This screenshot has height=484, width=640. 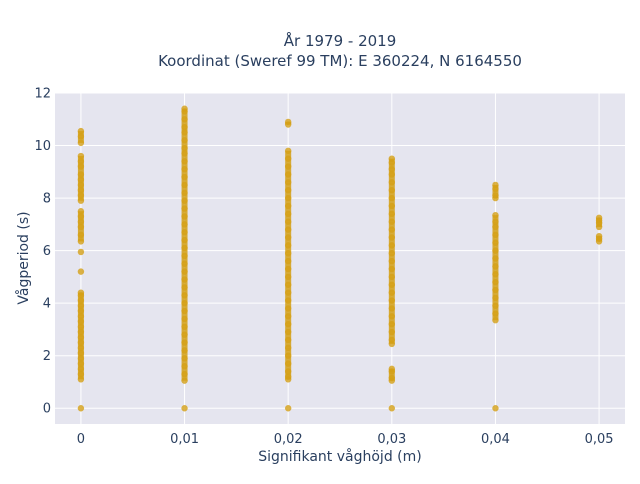 I want to click on y-axis-label: Vågperiod (s), so click(x=23, y=257).